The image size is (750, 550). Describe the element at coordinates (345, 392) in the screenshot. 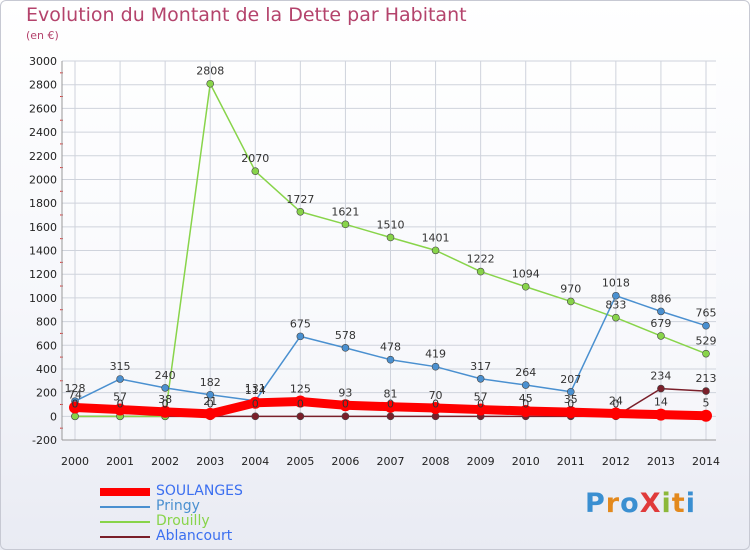

I see `data-label: 93` at that location.